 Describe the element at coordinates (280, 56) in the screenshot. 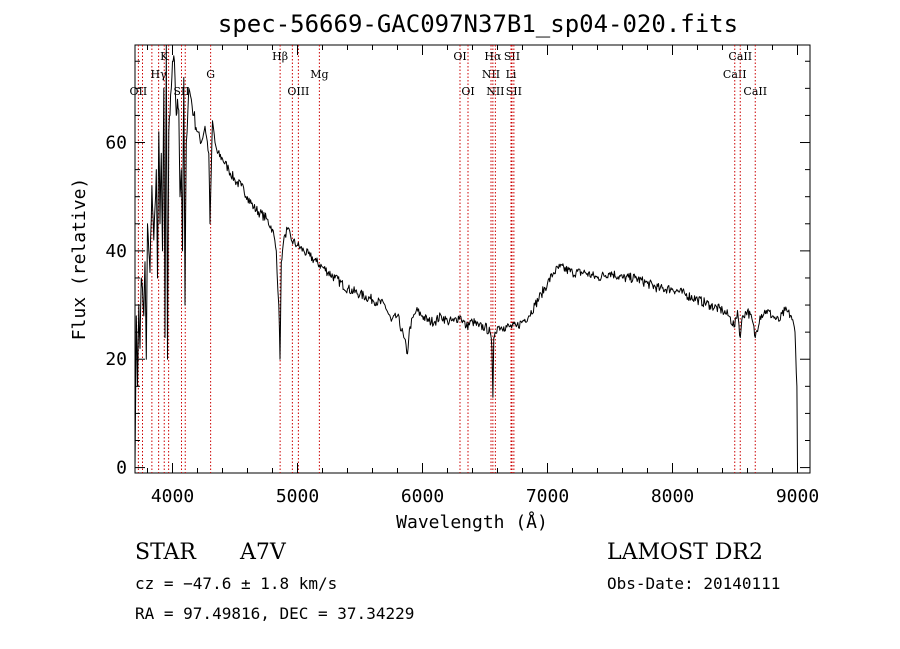

I see `line-marker-label: Hβ` at that location.